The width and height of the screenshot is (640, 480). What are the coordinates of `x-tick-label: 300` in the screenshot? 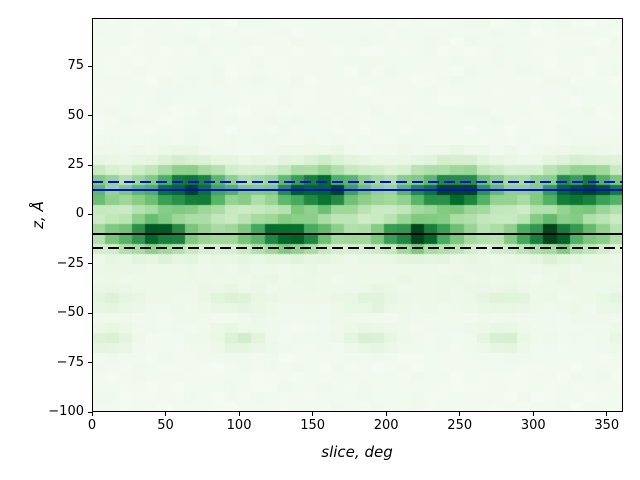 It's located at (533, 425).